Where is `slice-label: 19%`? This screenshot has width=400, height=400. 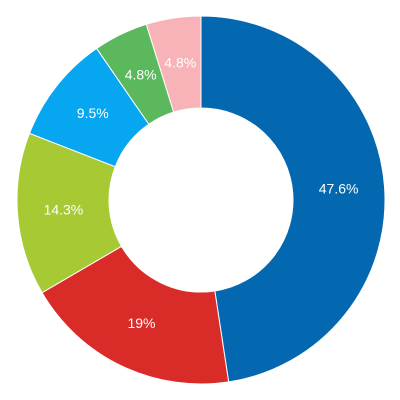
slice-label: 19% is located at coordinates (141, 323).